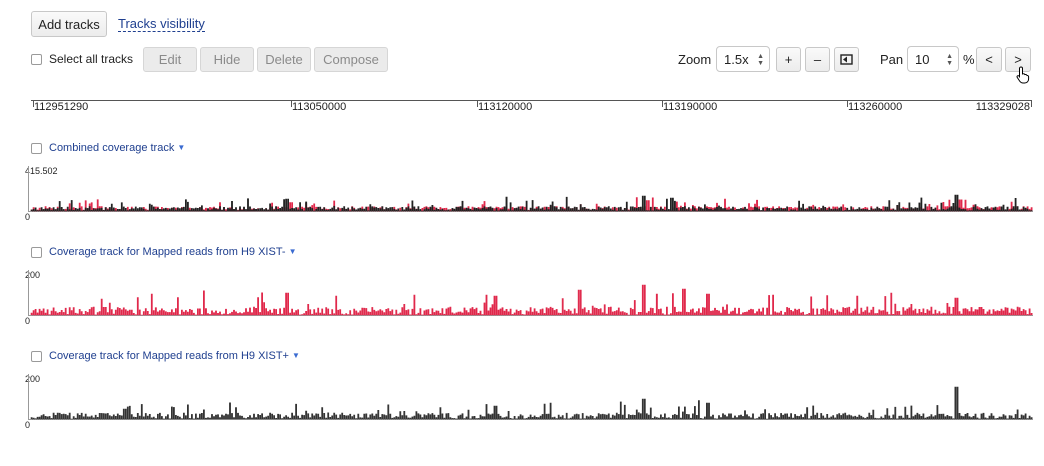 This screenshot has width=1044, height=466. Describe the element at coordinates (319, 107) in the screenshot. I see `ruler-label: 113050000` at that location.